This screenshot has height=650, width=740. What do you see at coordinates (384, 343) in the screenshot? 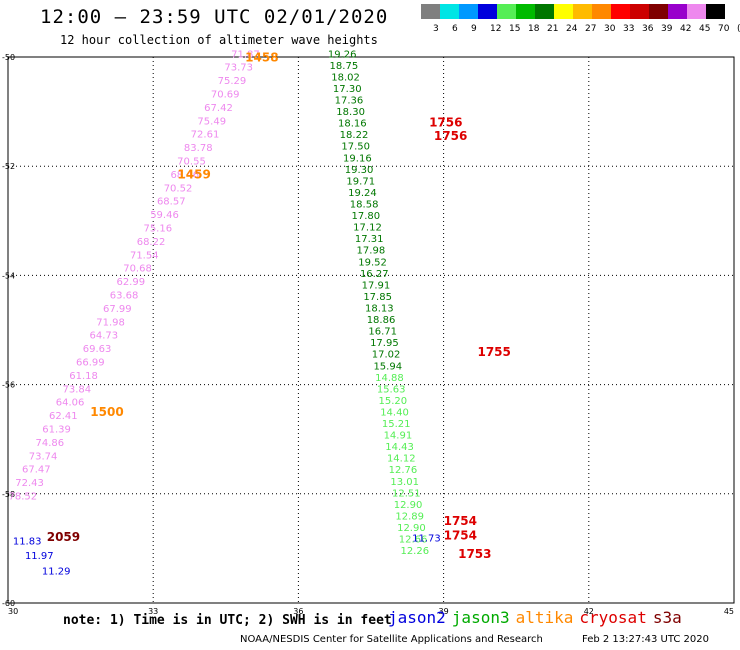
I see `jason3-wave-height: 17.95` at bounding box center [384, 343].